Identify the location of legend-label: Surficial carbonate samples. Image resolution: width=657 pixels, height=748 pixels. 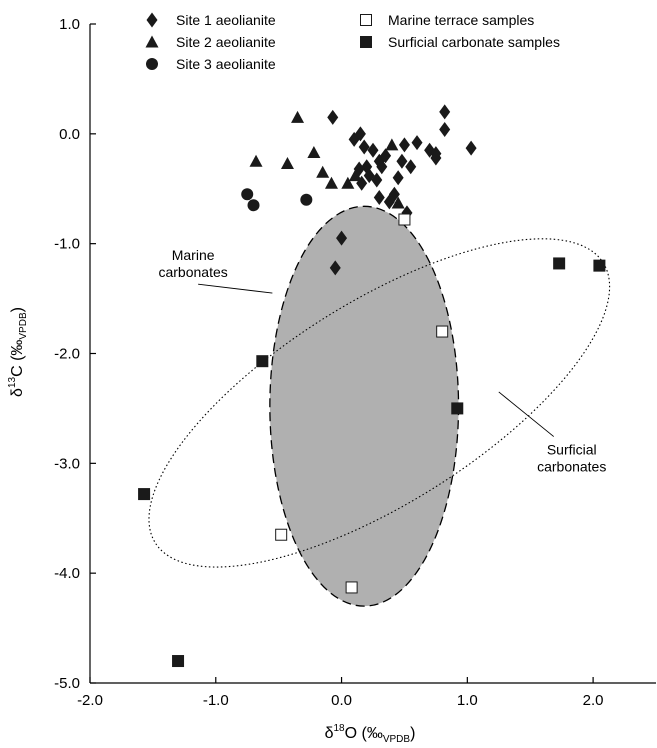
(474, 42).